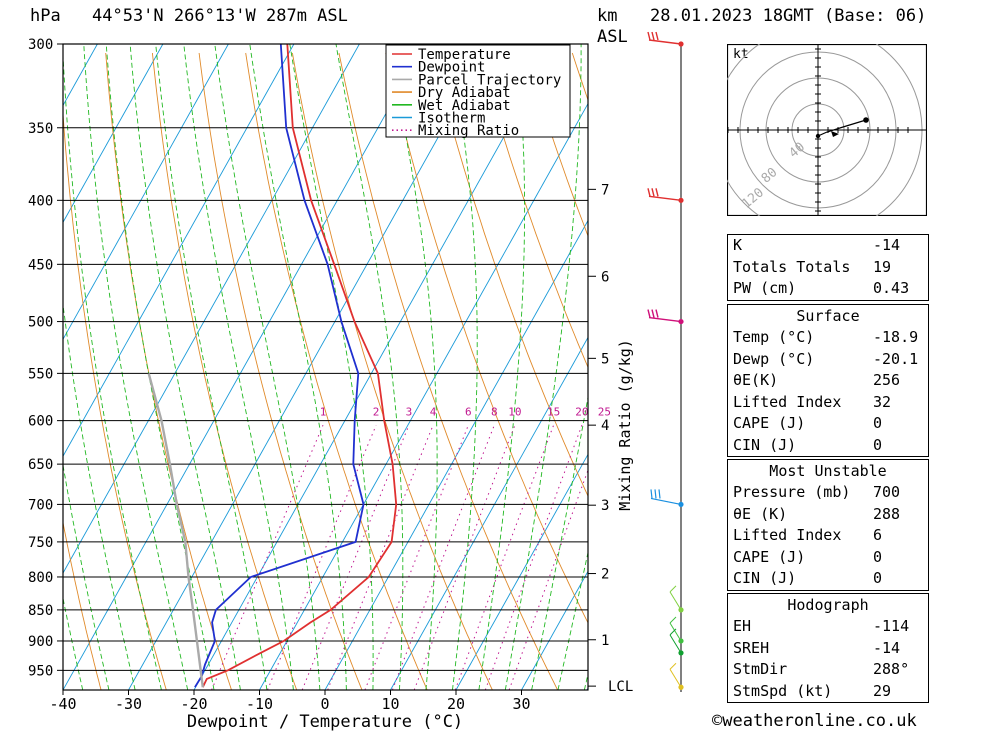 Image resolution: width=1000 pixels, height=733 pixels. I want to click on legend-label: Isotherm, so click(451, 119).